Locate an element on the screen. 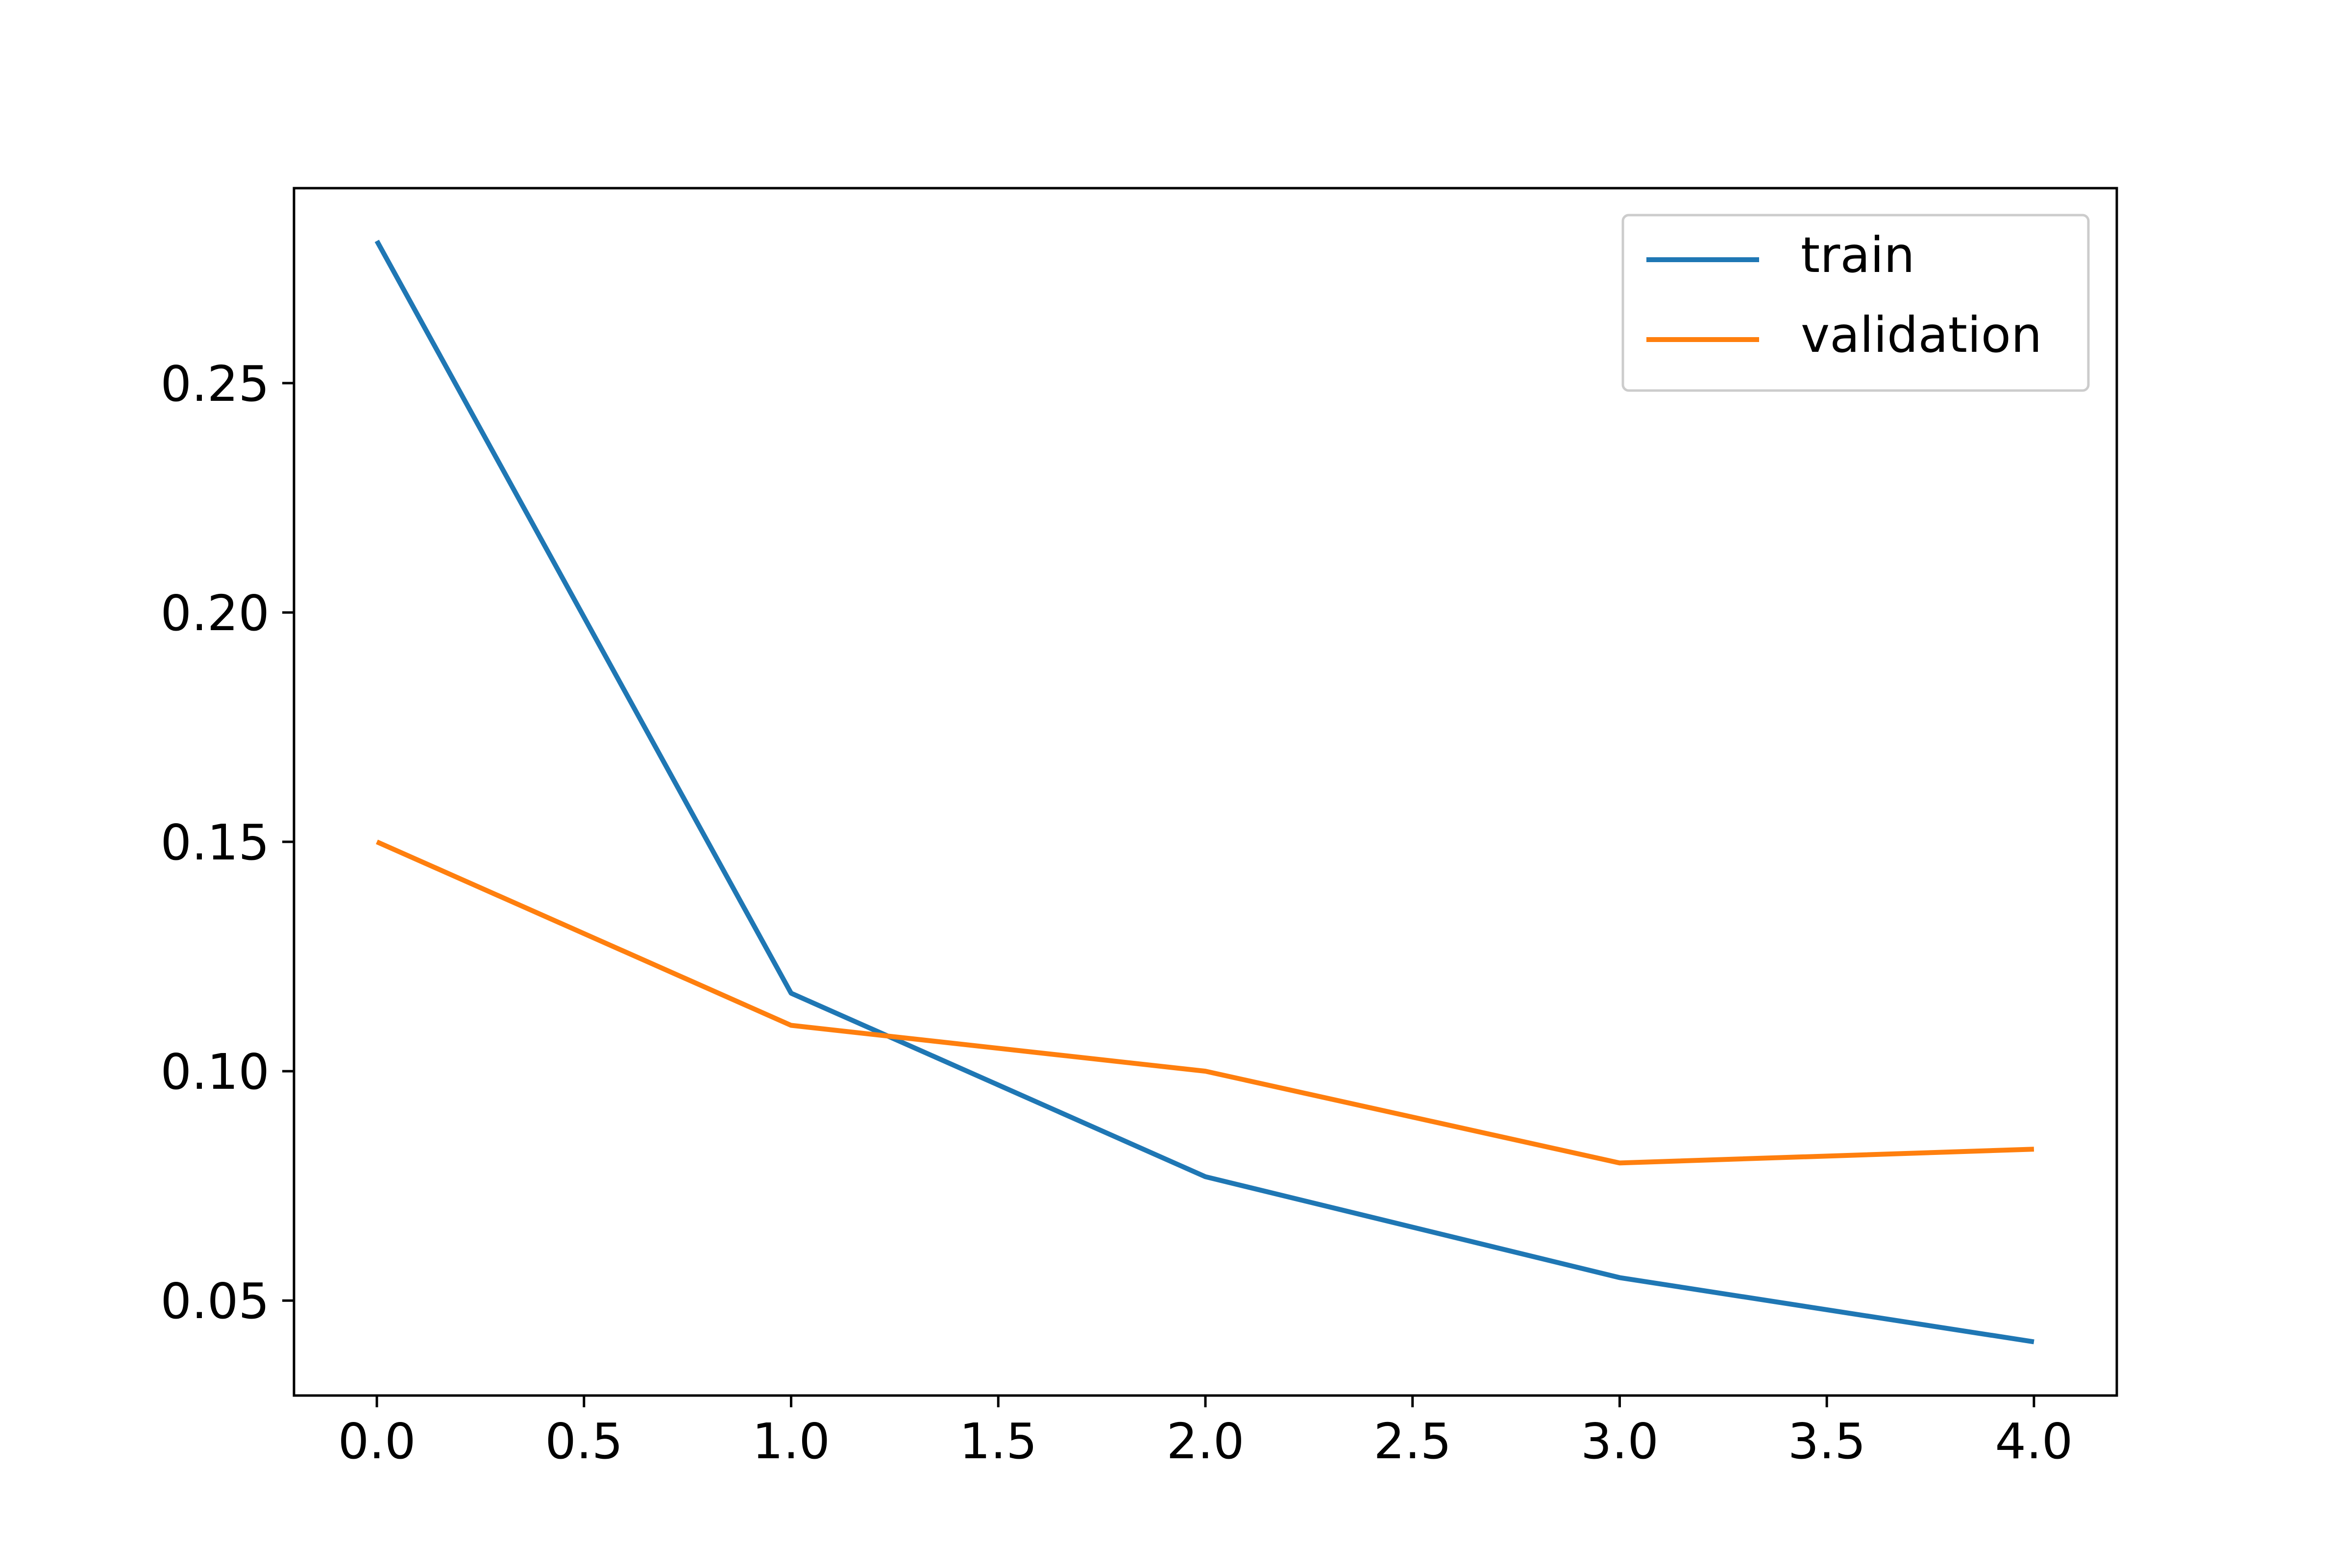 The image size is (2352, 1568). y-tick-label: 0.25 is located at coordinates (215, 384).